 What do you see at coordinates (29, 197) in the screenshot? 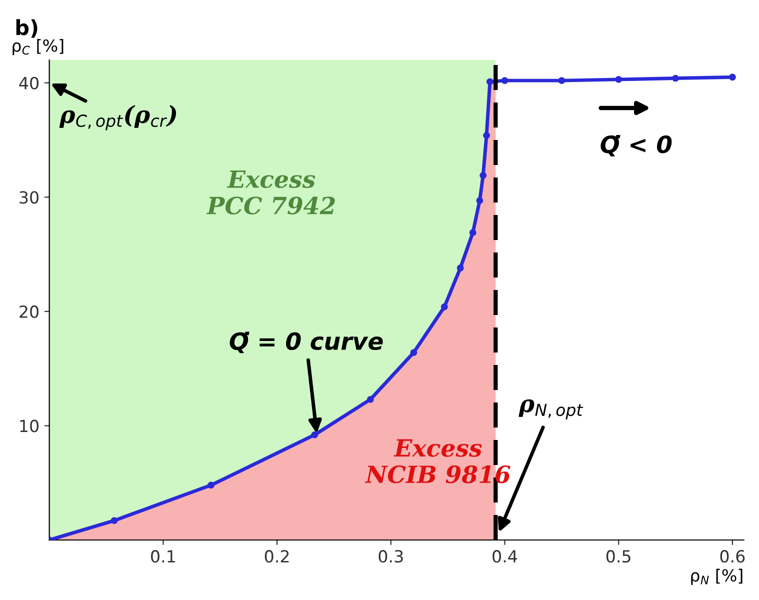
I see `y-tick-label: 30` at bounding box center [29, 197].